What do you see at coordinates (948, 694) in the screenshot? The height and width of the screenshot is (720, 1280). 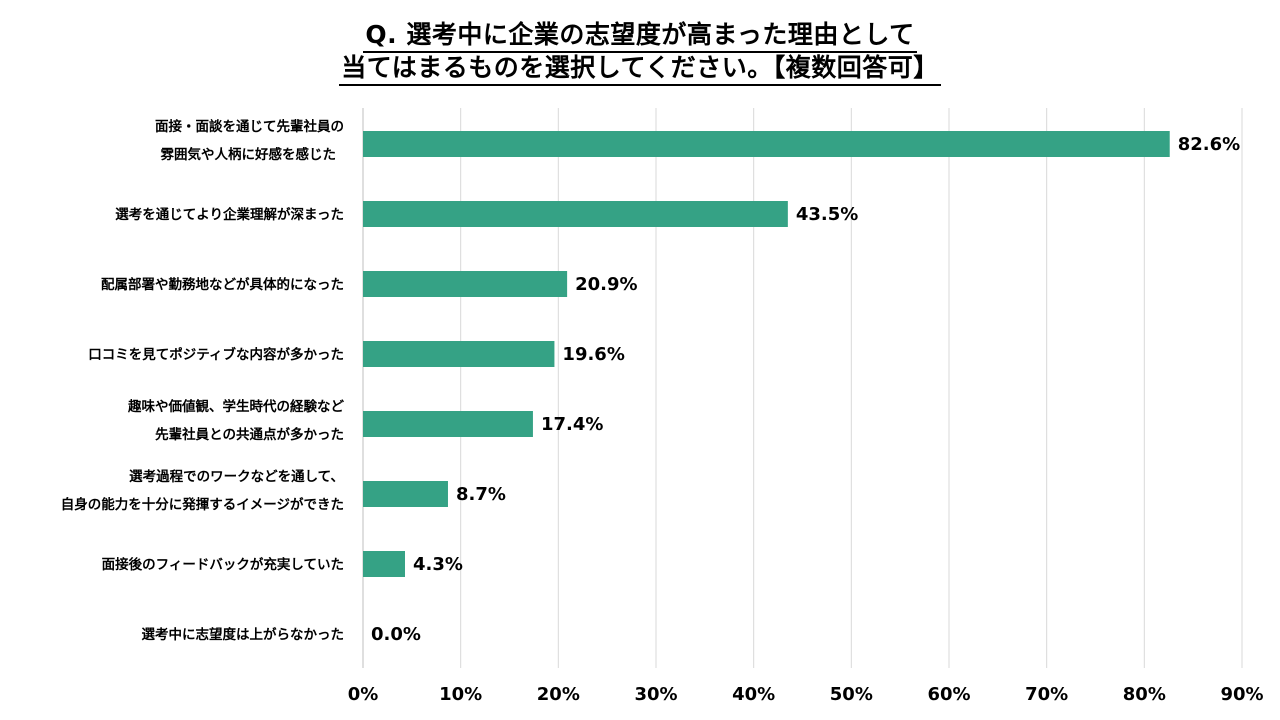 I see `x-tick-label: 60%` at bounding box center [948, 694].